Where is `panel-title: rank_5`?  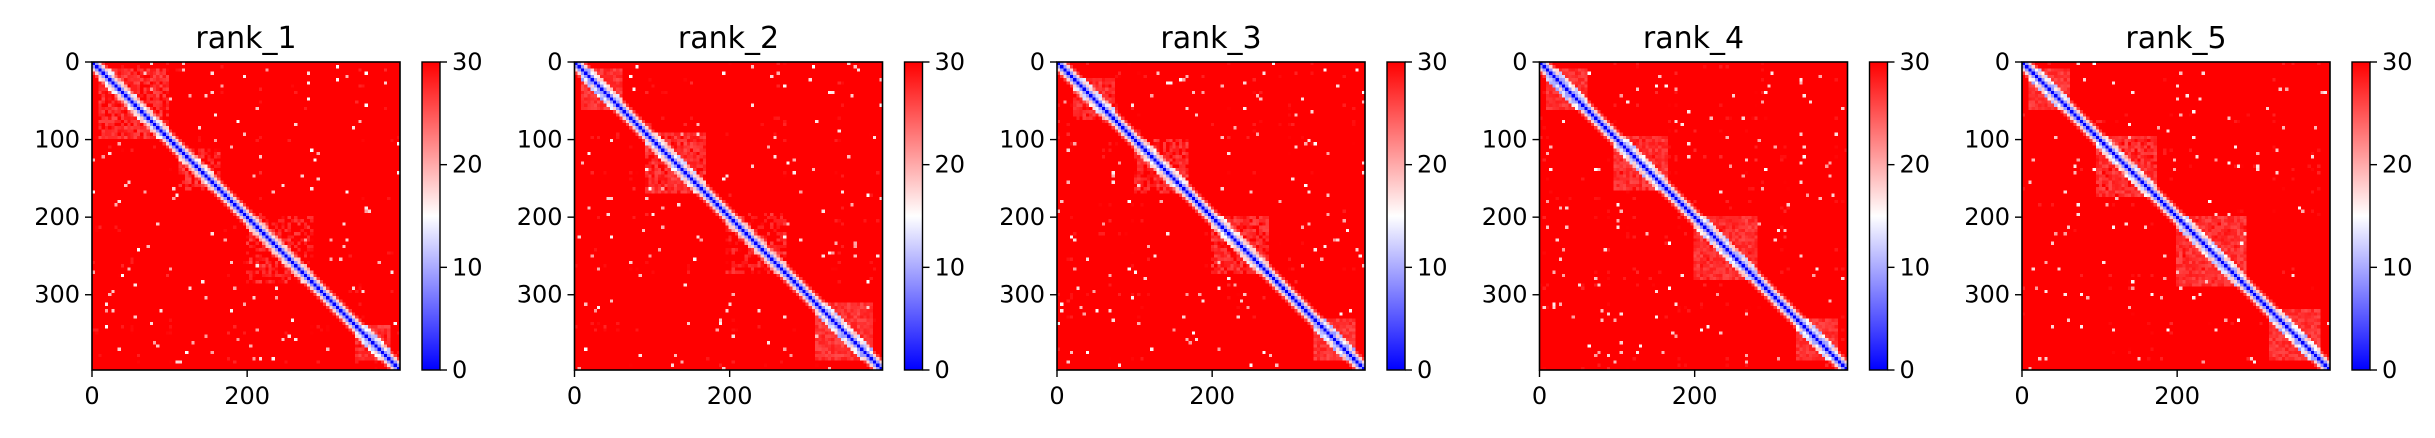 panel-title: rank_5 is located at coordinates (2175, 38).